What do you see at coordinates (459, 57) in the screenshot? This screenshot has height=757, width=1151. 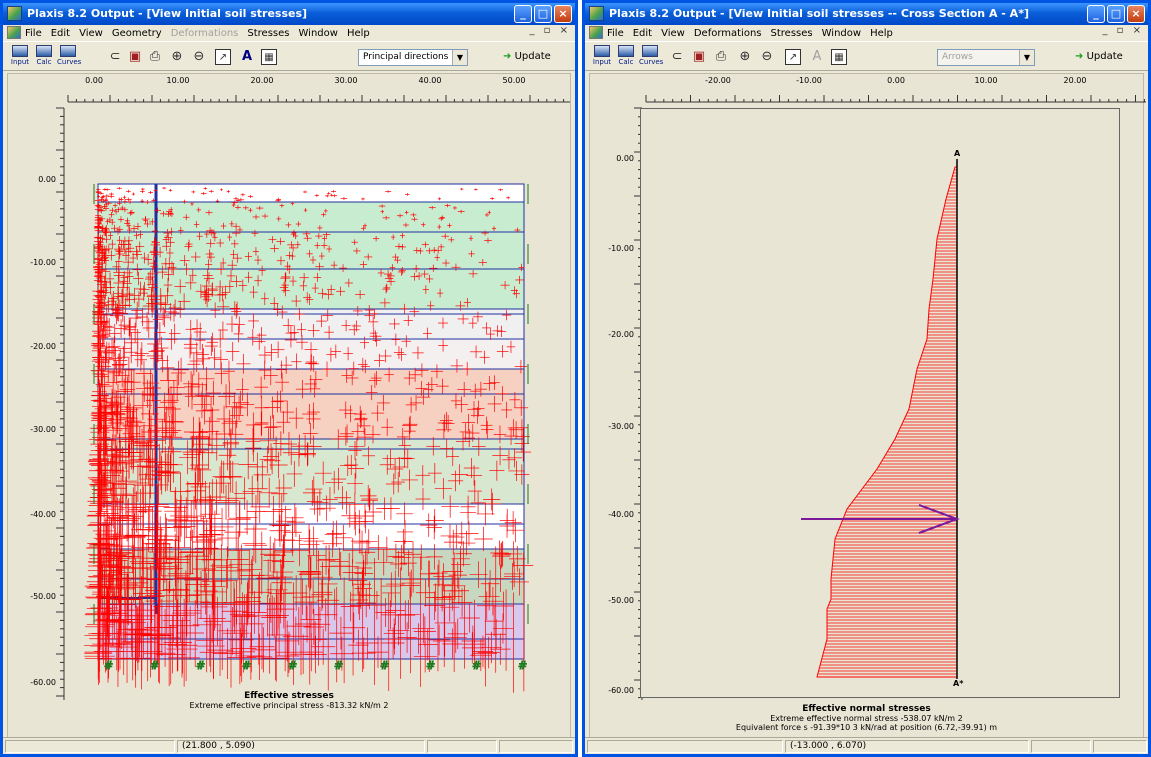 I see `chevron-down-icon: ▼` at bounding box center [459, 57].